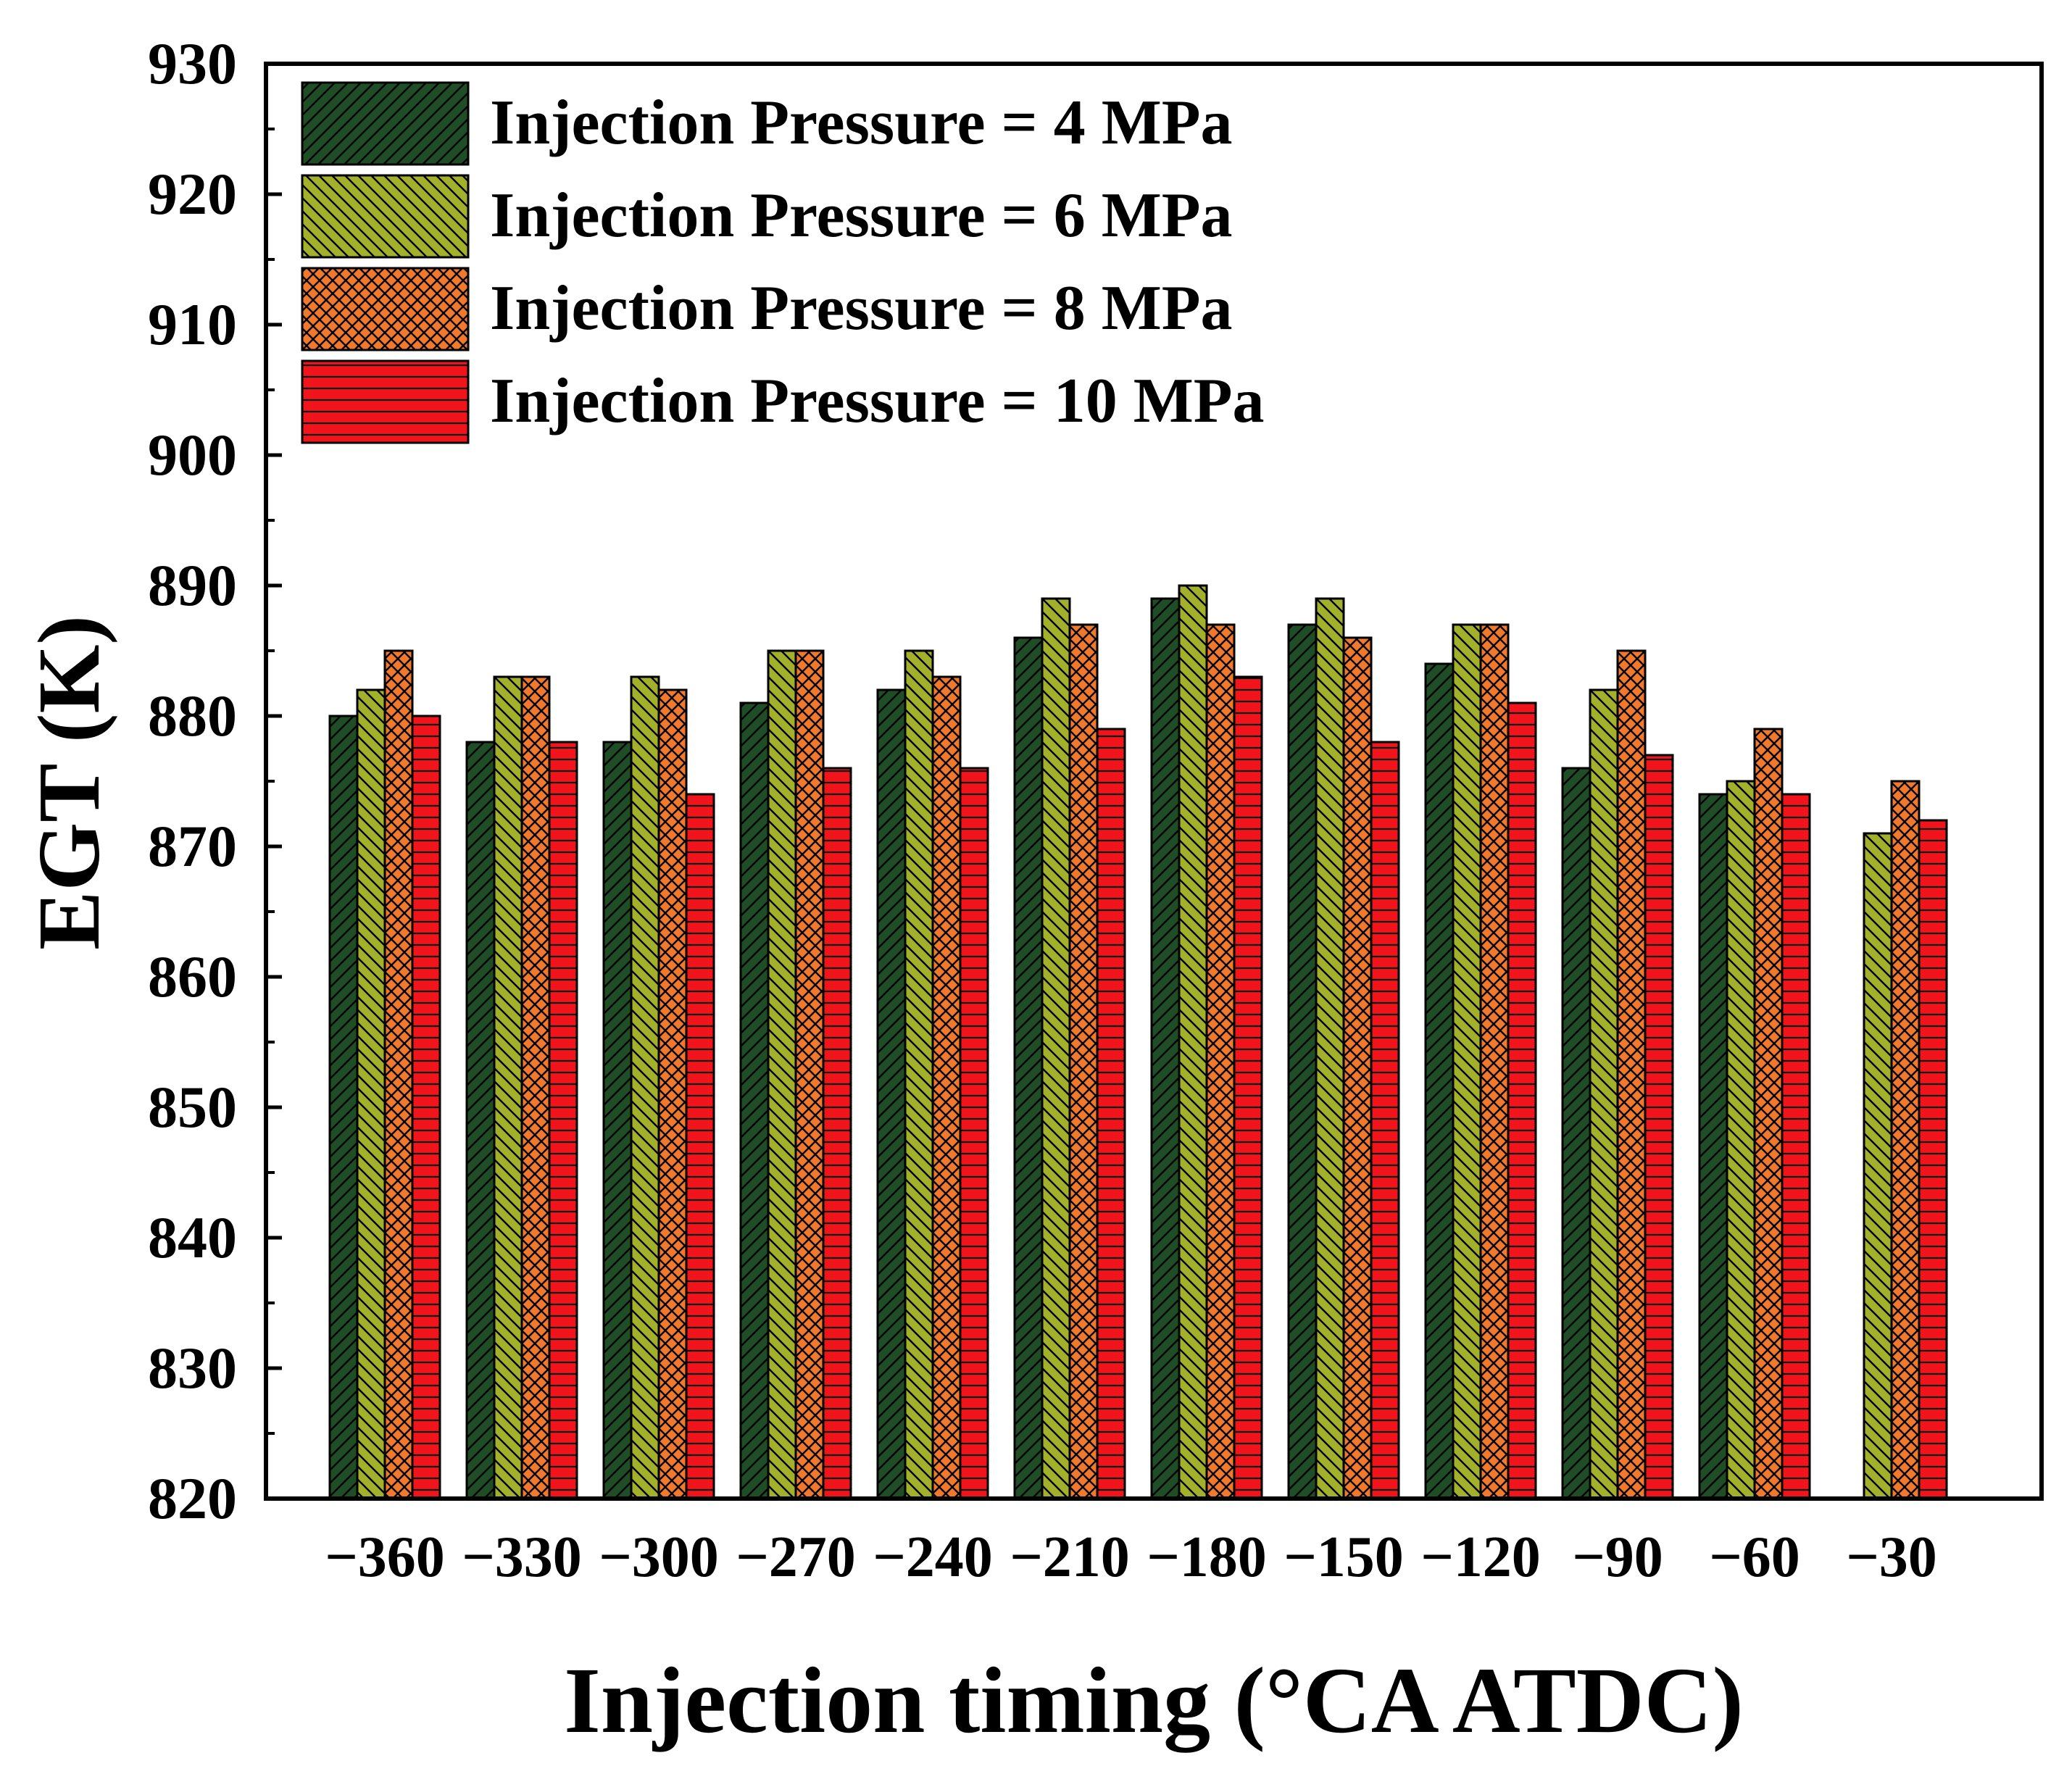 Image resolution: width=2072 pixels, height=1766 pixels. Describe the element at coordinates (193, 1237) in the screenshot. I see `y-tick-label: 840` at that location.